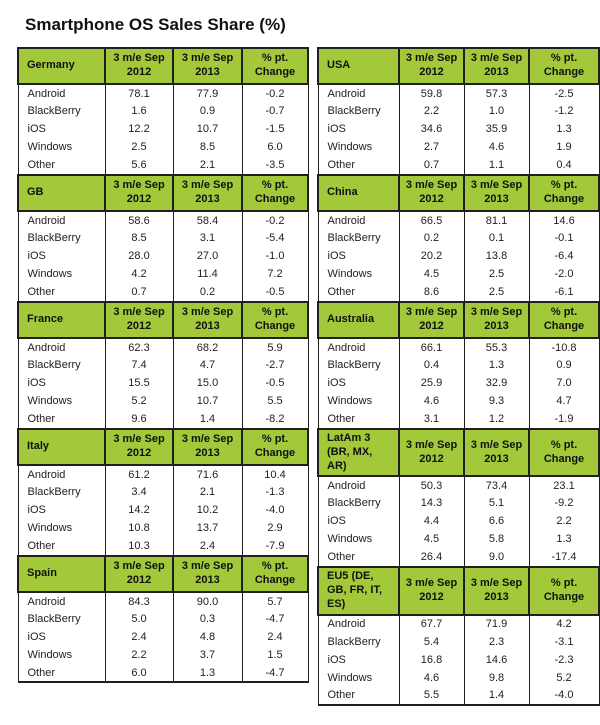 The image size is (600, 725). Describe the element at coordinates (138, 93) in the screenshot. I see `value-cell: 78.1` at that location.